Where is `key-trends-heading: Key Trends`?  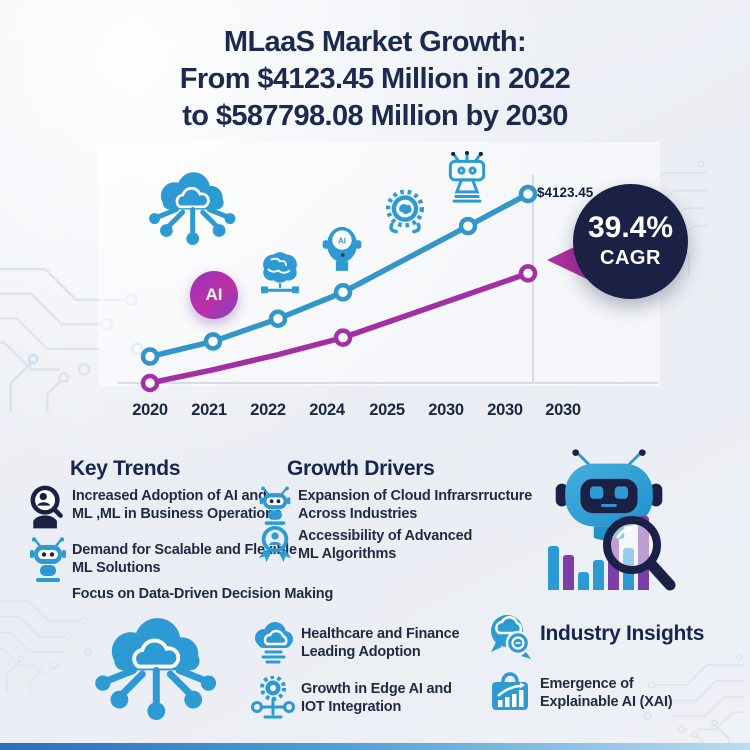
key-trends-heading: Key Trends is located at coordinates (125, 468).